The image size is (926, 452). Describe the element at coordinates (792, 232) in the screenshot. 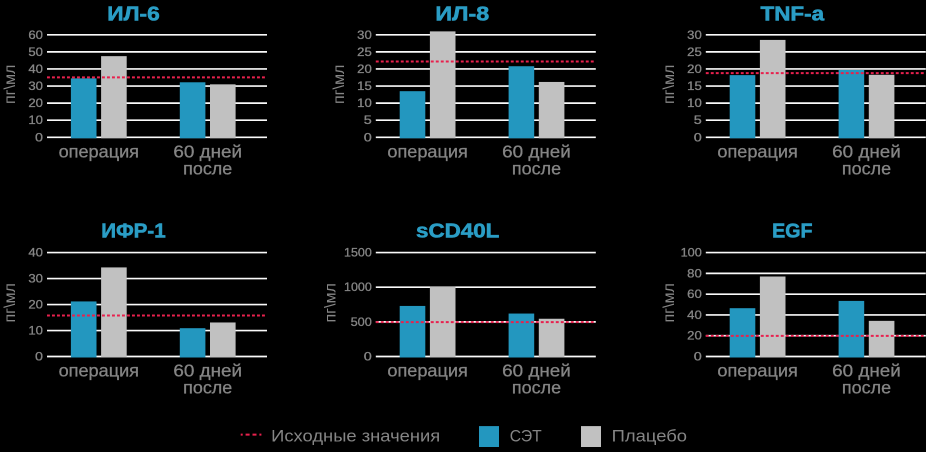

I see `svg-text: EGF` at that location.